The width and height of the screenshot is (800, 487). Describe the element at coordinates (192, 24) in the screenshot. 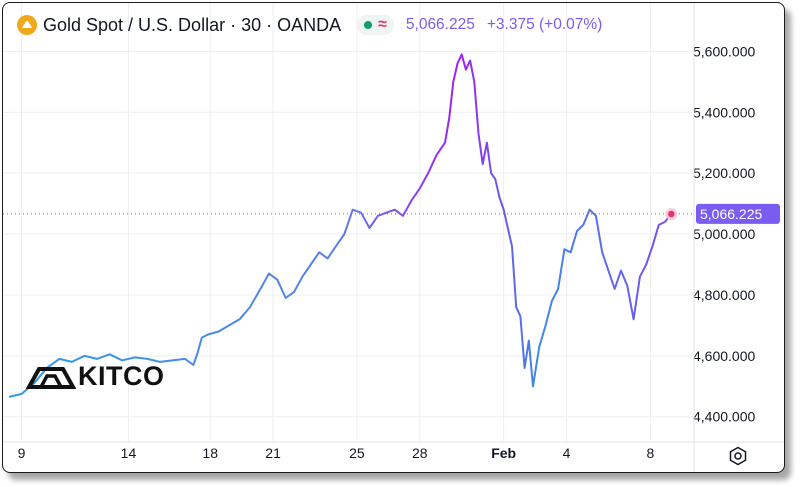

I see `symbol-title: Gold Spot / U.S. Dollar · 30 · OANDA` at that location.